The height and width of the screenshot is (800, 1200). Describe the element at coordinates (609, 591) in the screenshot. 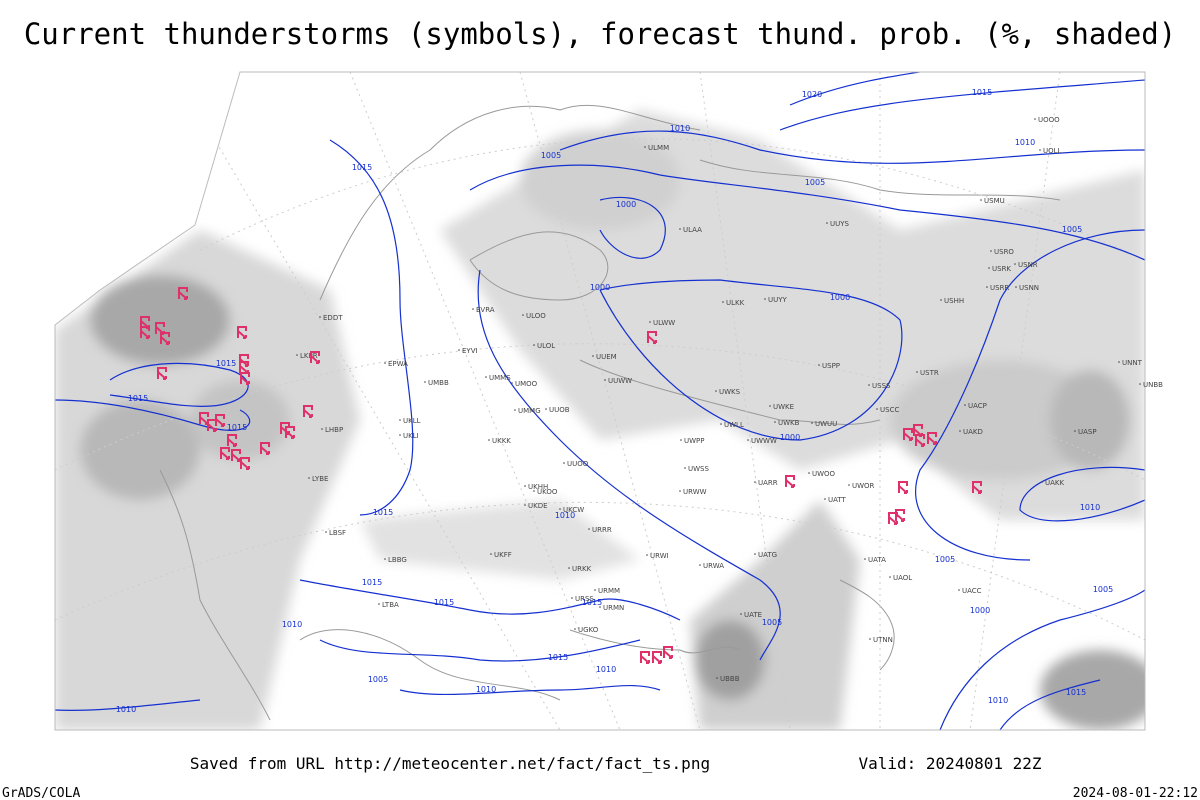

I see `station-label: URMM` at that location.